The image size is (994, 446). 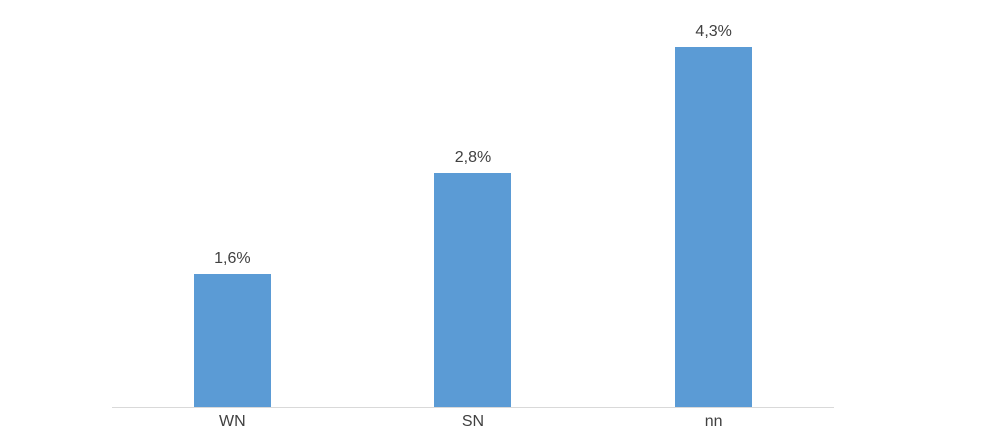 I want to click on value-label: 1,6%, so click(x=232, y=258).